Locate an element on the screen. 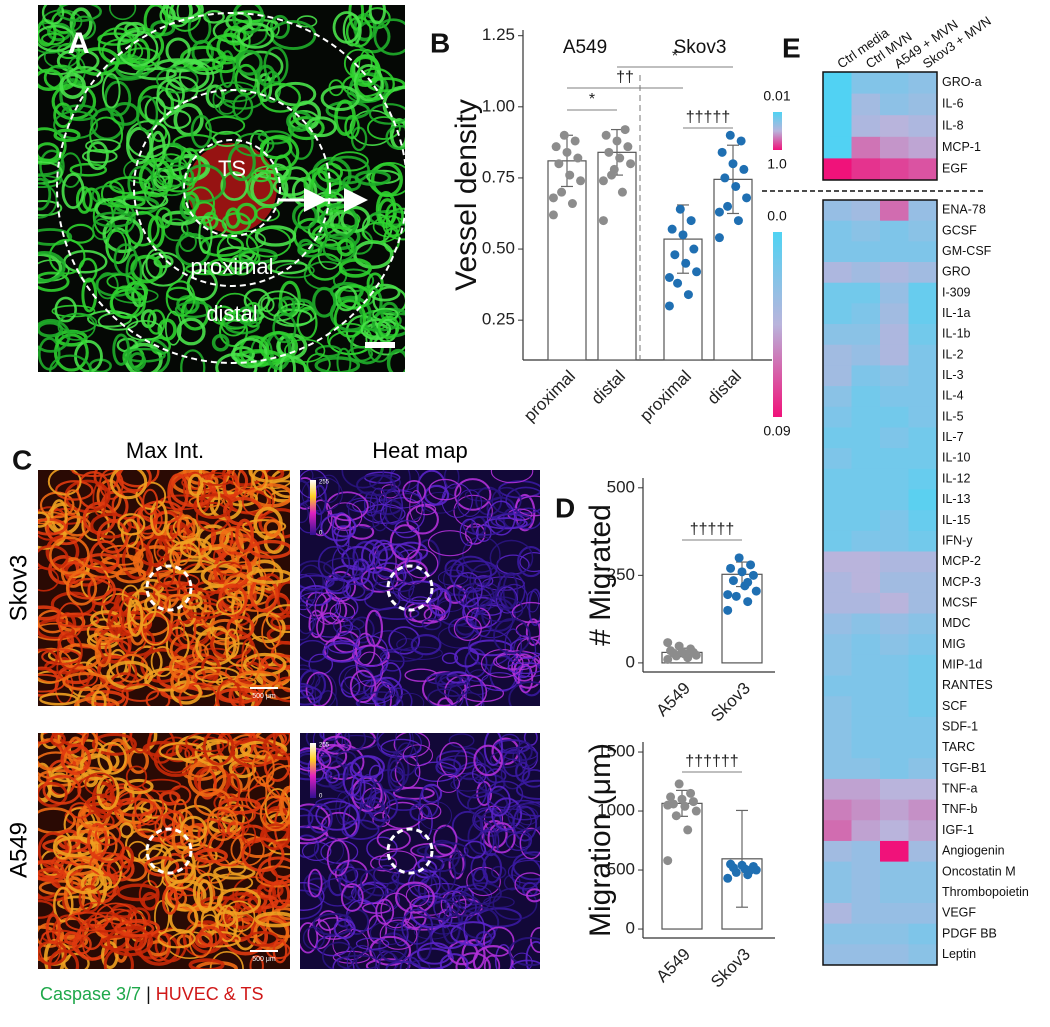 The image size is (1050, 1027). y-tick-label: 0 is located at coordinates (630, 928).